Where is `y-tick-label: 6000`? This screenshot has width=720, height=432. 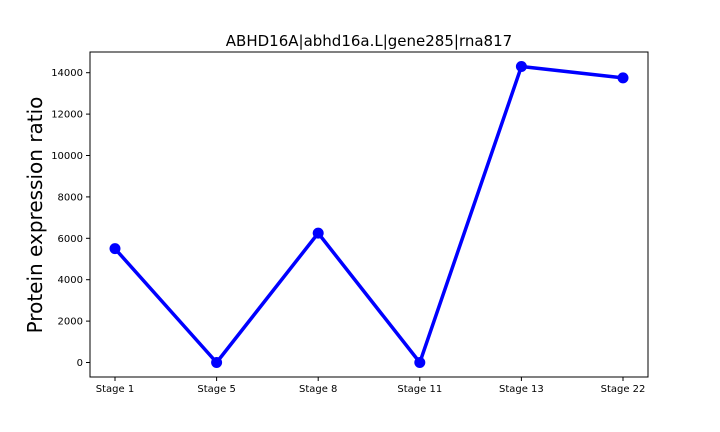 y-tick-label: 6000 is located at coordinates (70, 239).